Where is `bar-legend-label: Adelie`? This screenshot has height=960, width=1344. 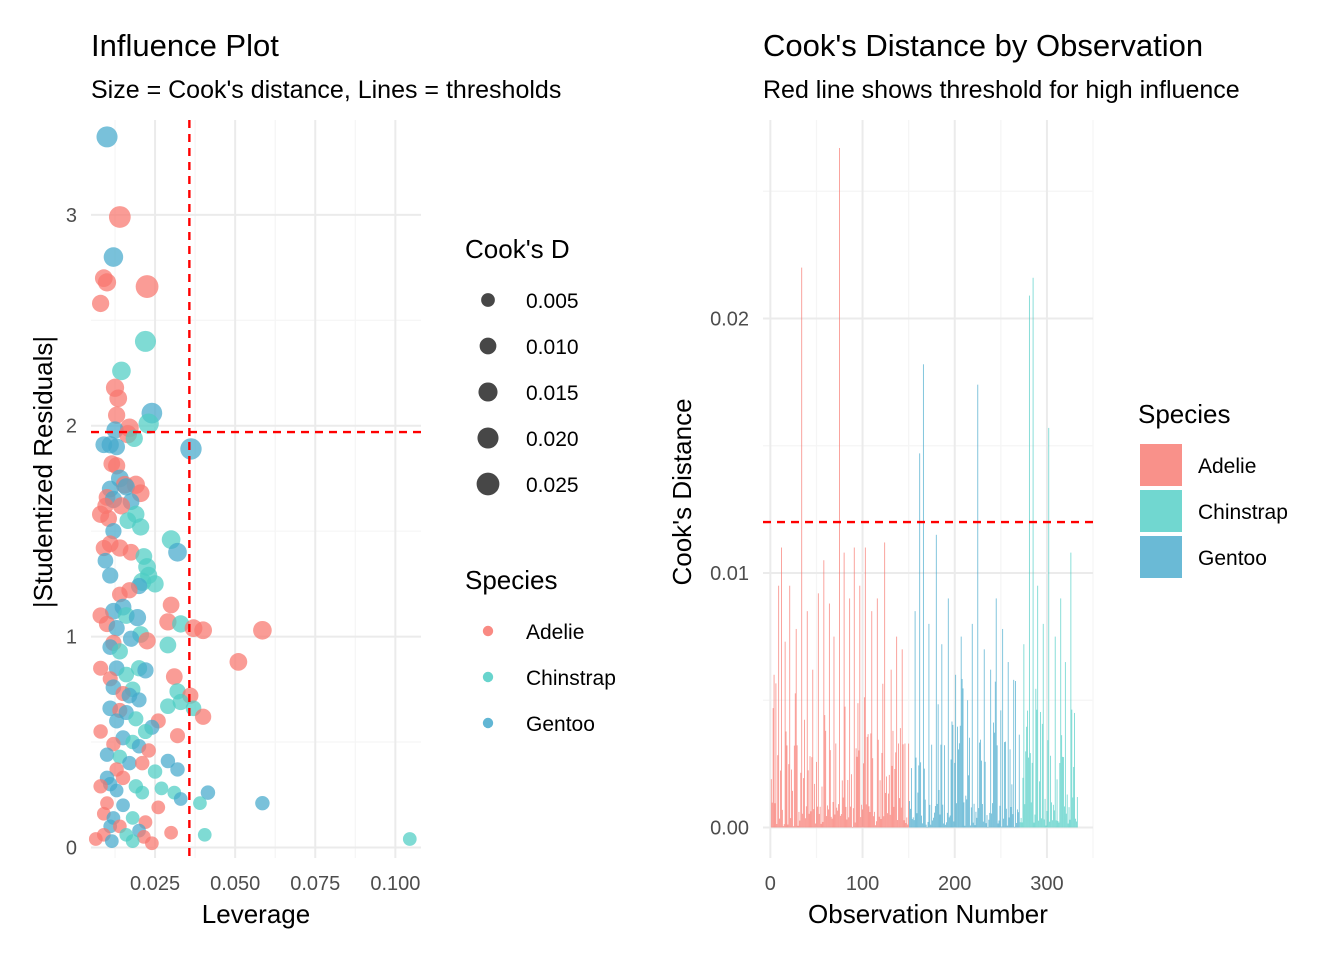 bar-legend-label: Adelie is located at coordinates (1227, 466).